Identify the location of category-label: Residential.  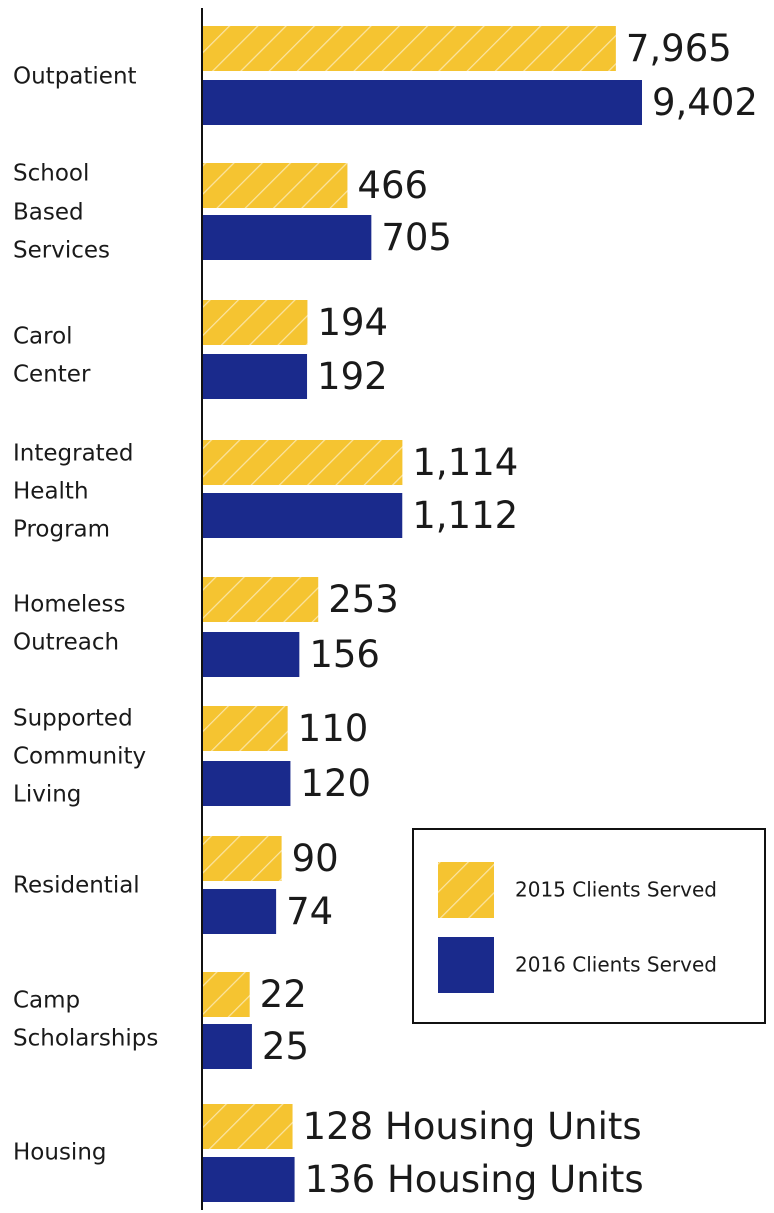
(76, 886).